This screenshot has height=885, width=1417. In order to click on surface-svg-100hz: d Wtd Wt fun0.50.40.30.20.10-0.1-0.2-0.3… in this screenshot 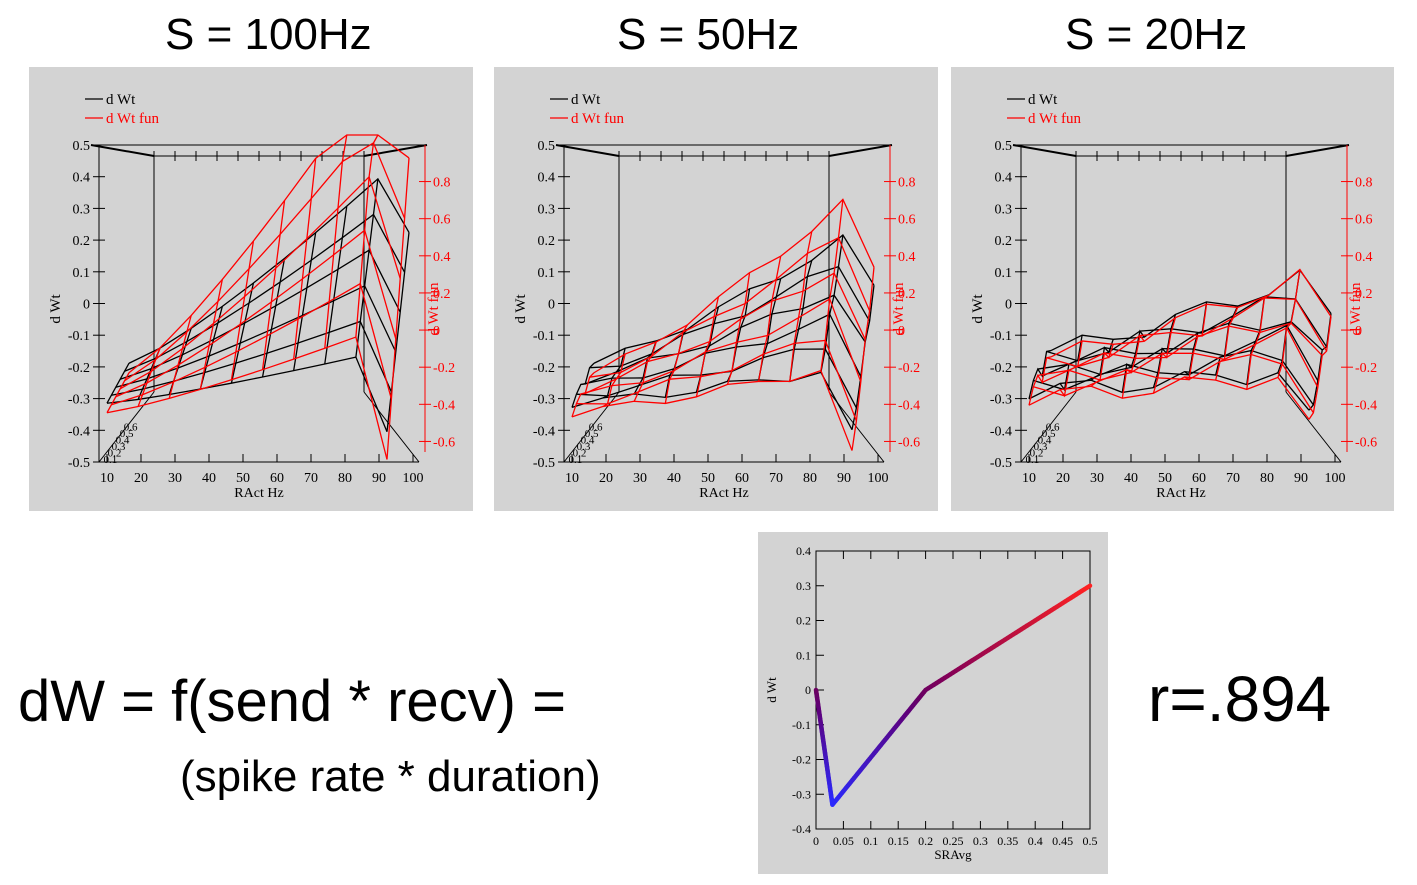, I will do `click(251, 296)`.